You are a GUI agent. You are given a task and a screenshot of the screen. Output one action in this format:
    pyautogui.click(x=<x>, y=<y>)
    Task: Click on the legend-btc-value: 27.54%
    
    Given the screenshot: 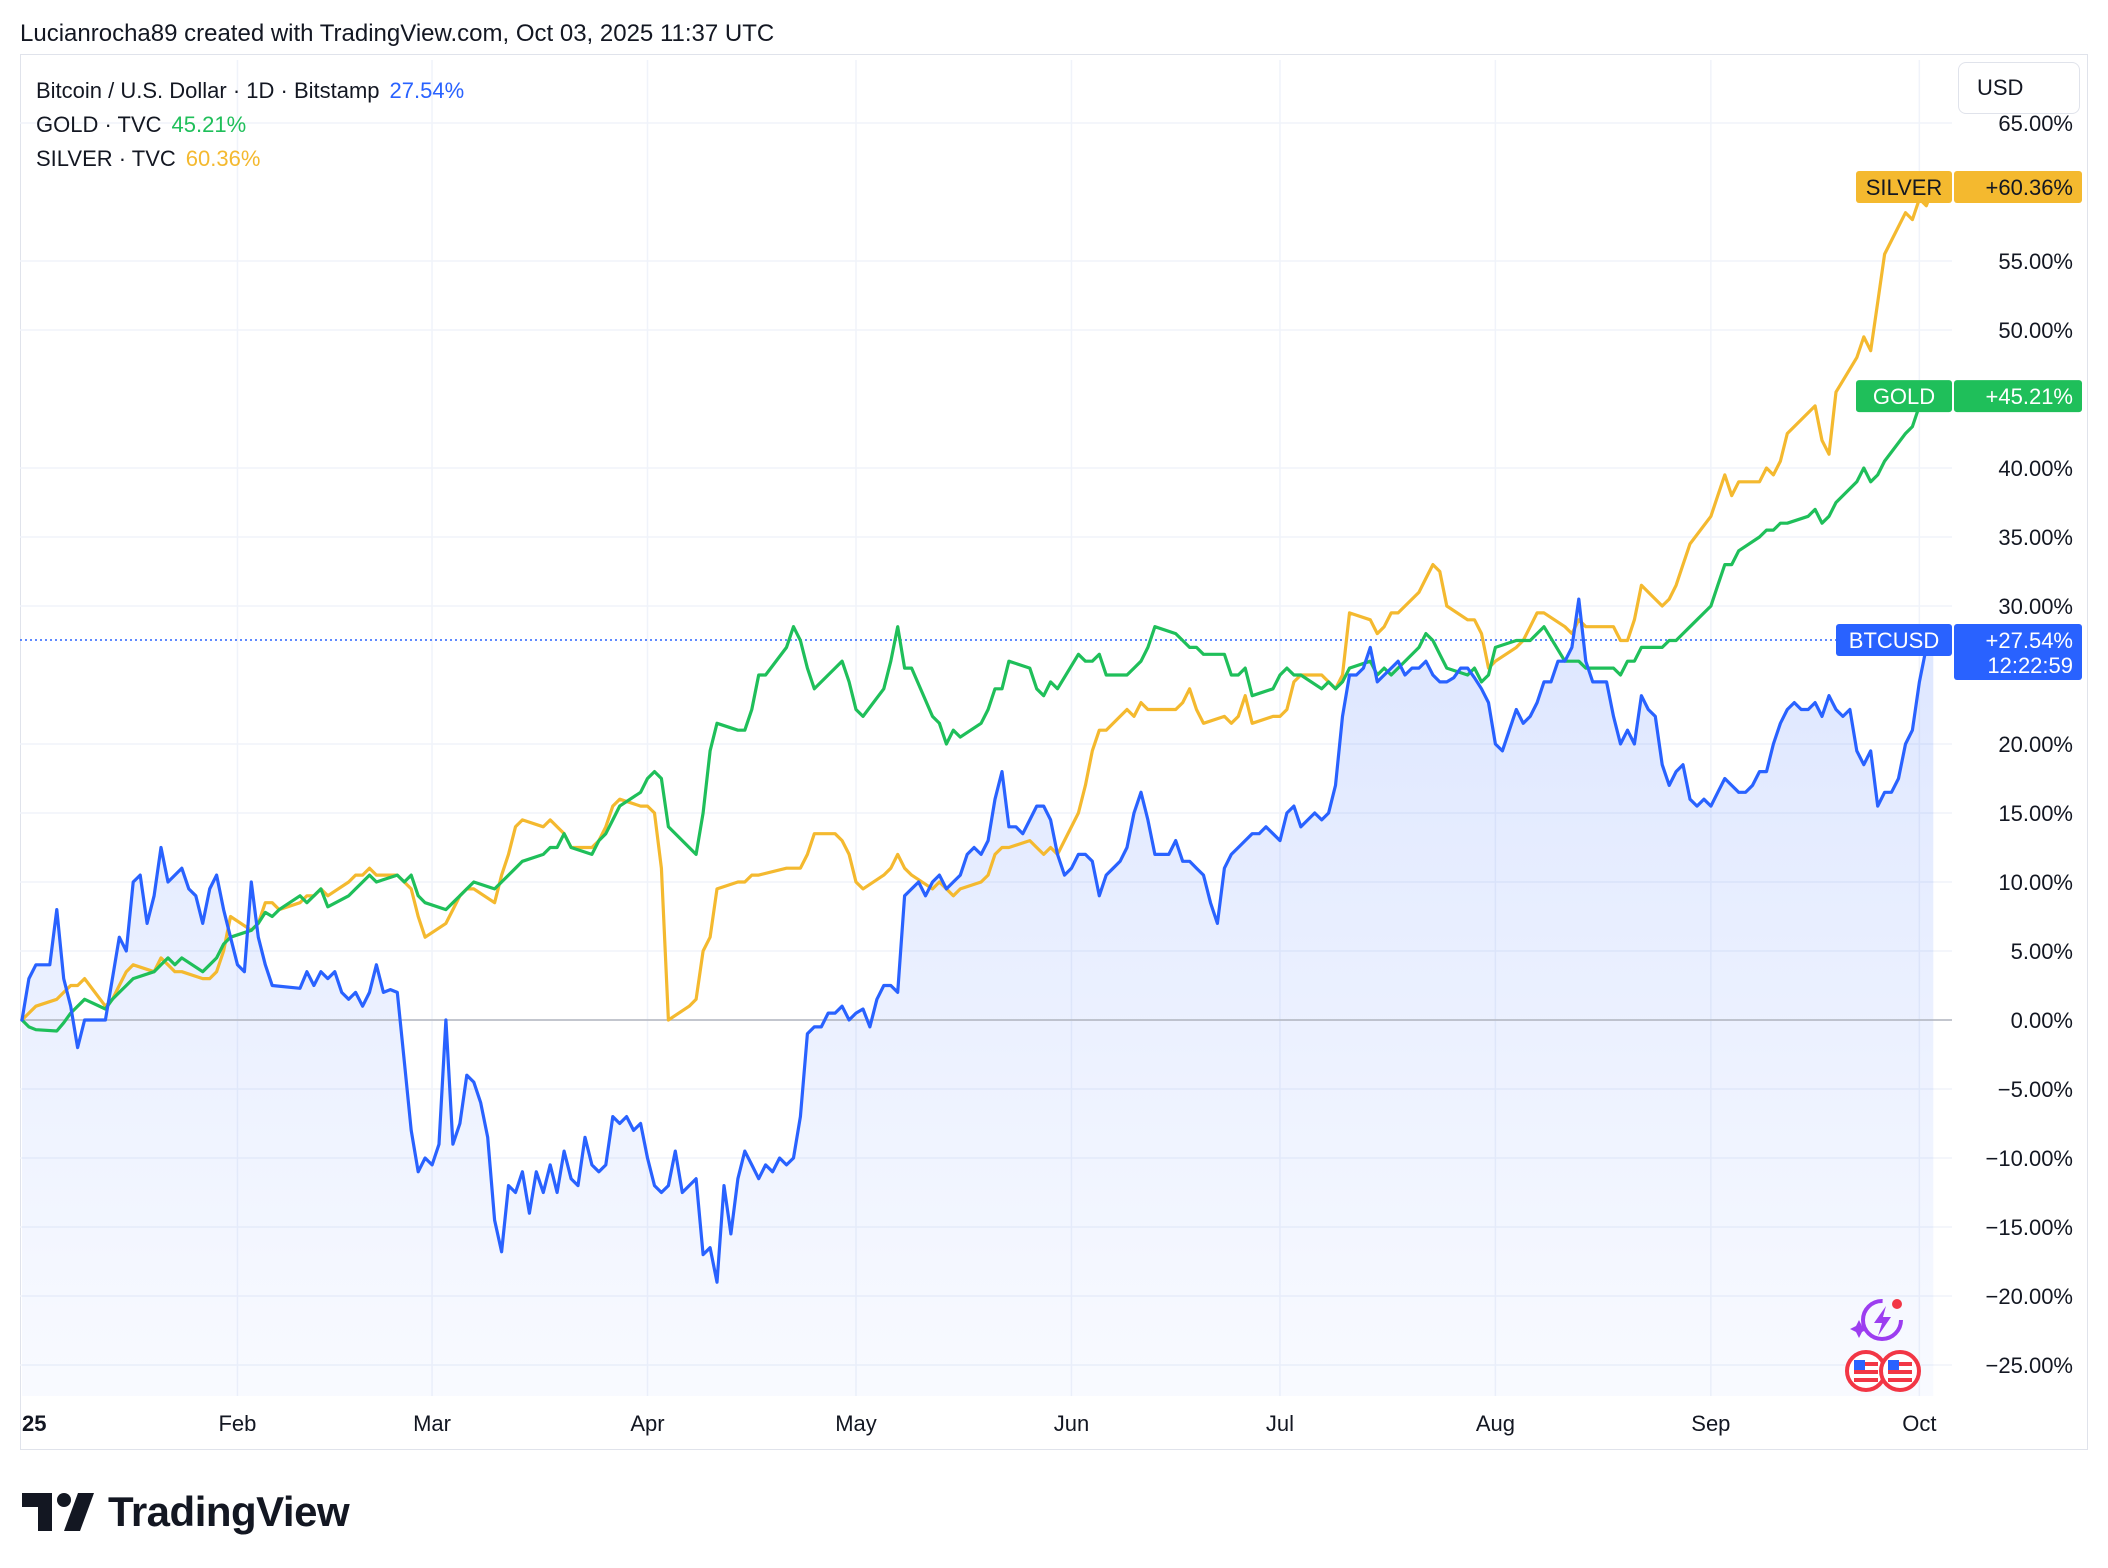 What is the action you would take?
    pyautogui.click(x=427, y=90)
    